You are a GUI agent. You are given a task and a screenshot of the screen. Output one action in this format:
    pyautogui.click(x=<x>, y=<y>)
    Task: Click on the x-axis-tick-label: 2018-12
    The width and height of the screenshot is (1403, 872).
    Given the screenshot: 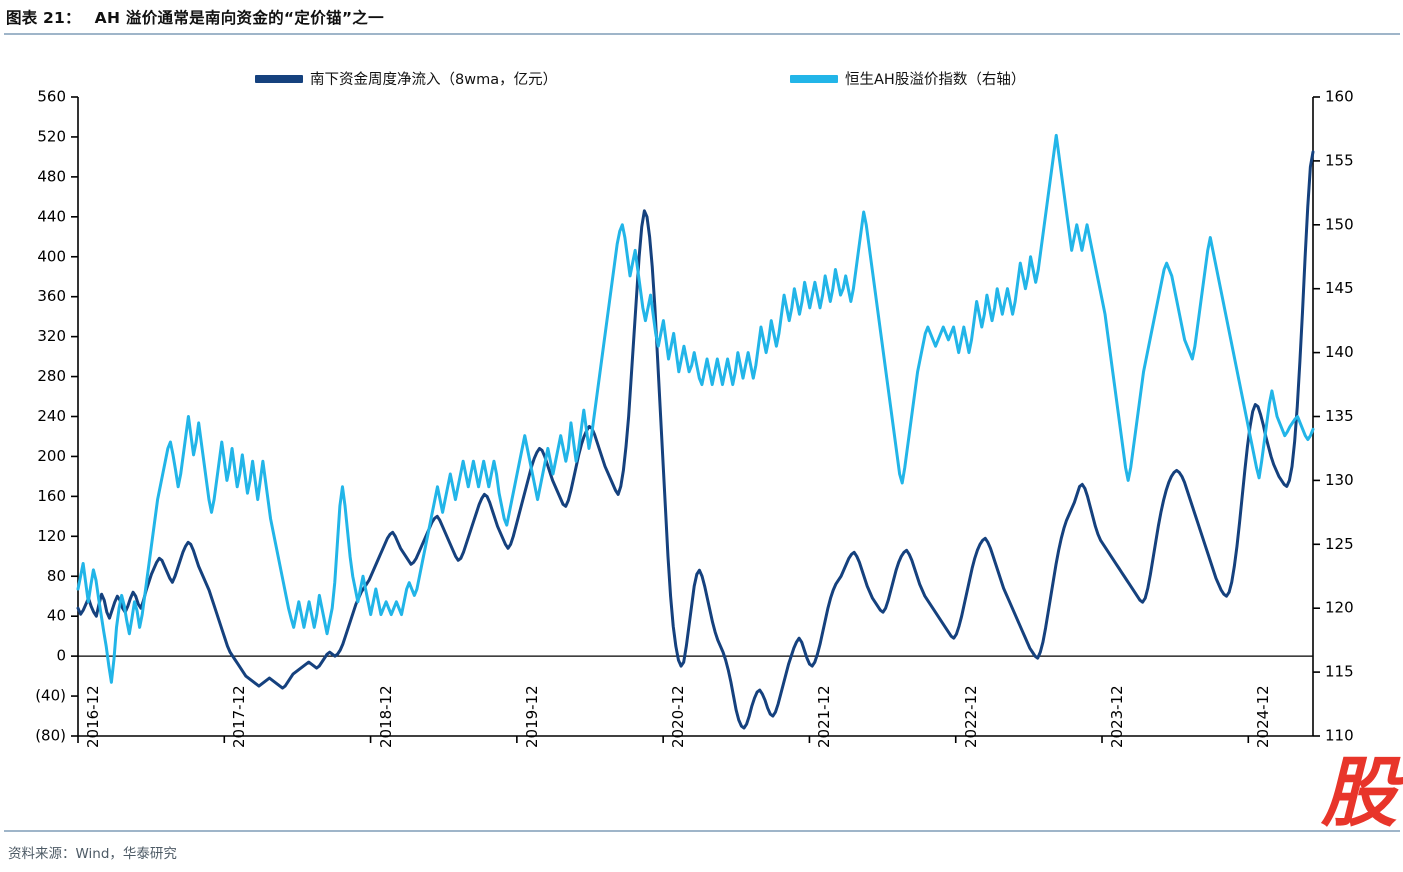 What is the action you would take?
    pyautogui.click(x=385, y=716)
    